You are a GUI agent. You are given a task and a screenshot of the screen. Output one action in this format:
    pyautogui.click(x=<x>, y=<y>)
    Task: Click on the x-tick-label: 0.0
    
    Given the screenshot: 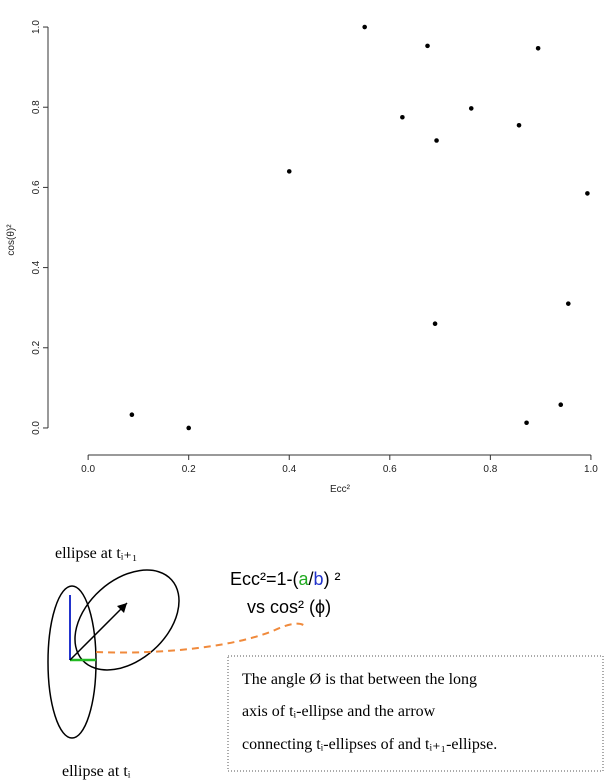 What is the action you would take?
    pyautogui.click(x=88, y=469)
    